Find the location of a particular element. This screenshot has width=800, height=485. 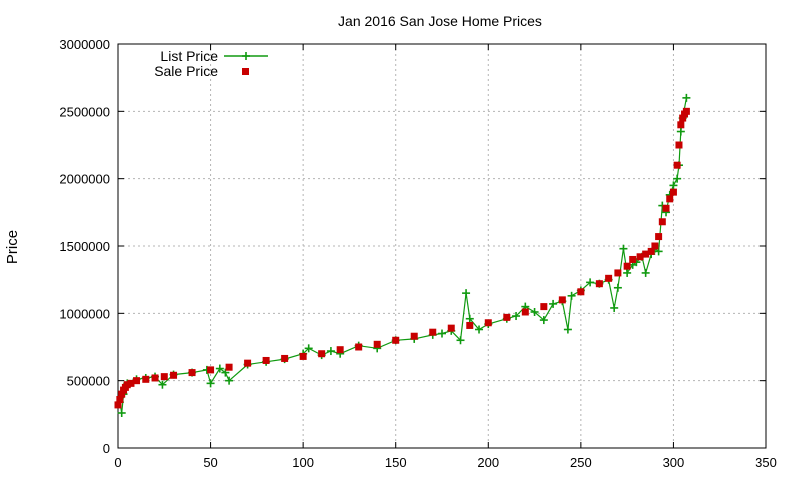

legend-label-list-price: List Price is located at coordinates (189, 56).